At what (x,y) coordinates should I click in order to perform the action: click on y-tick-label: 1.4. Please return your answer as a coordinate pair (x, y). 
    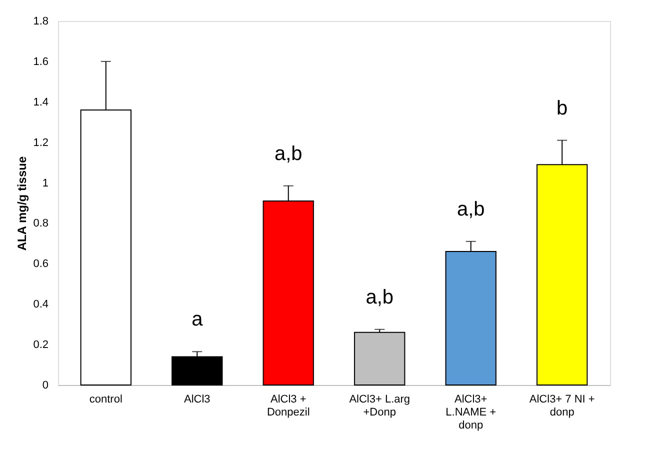
    Looking at the image, I should click on (40, 102).